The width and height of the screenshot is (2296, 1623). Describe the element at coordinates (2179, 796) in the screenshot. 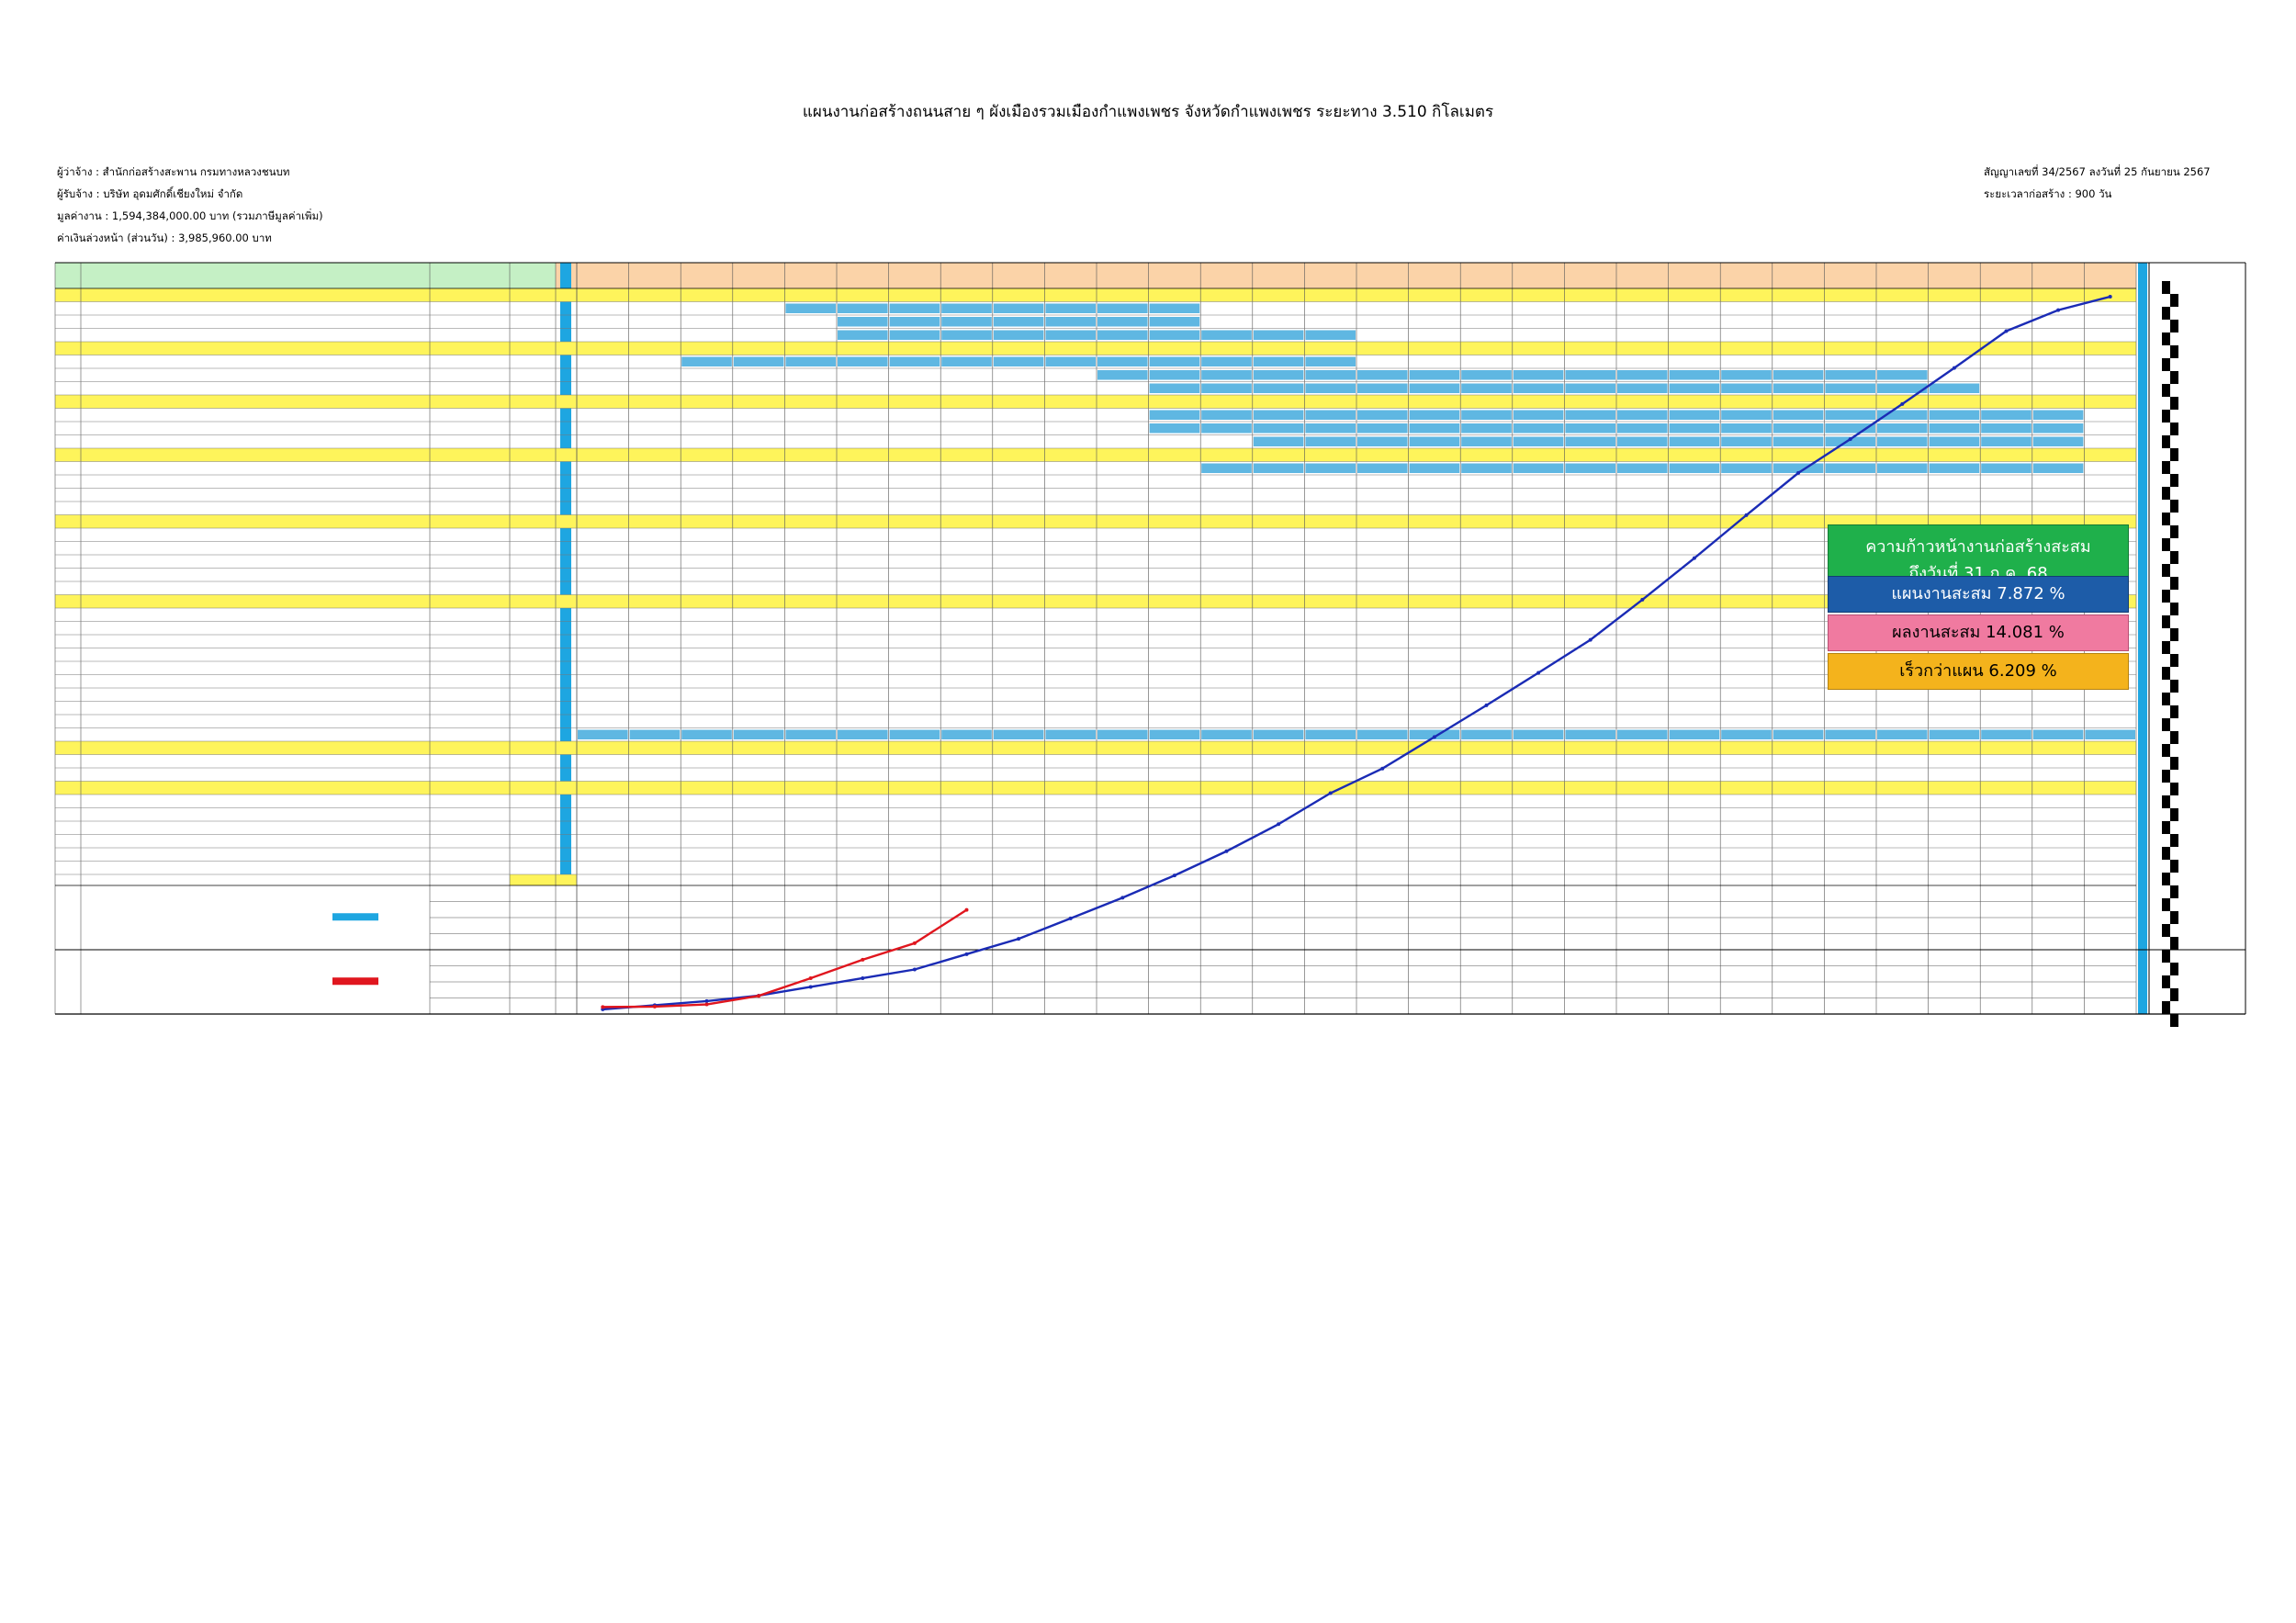

I see `y-tick-label` at that location.